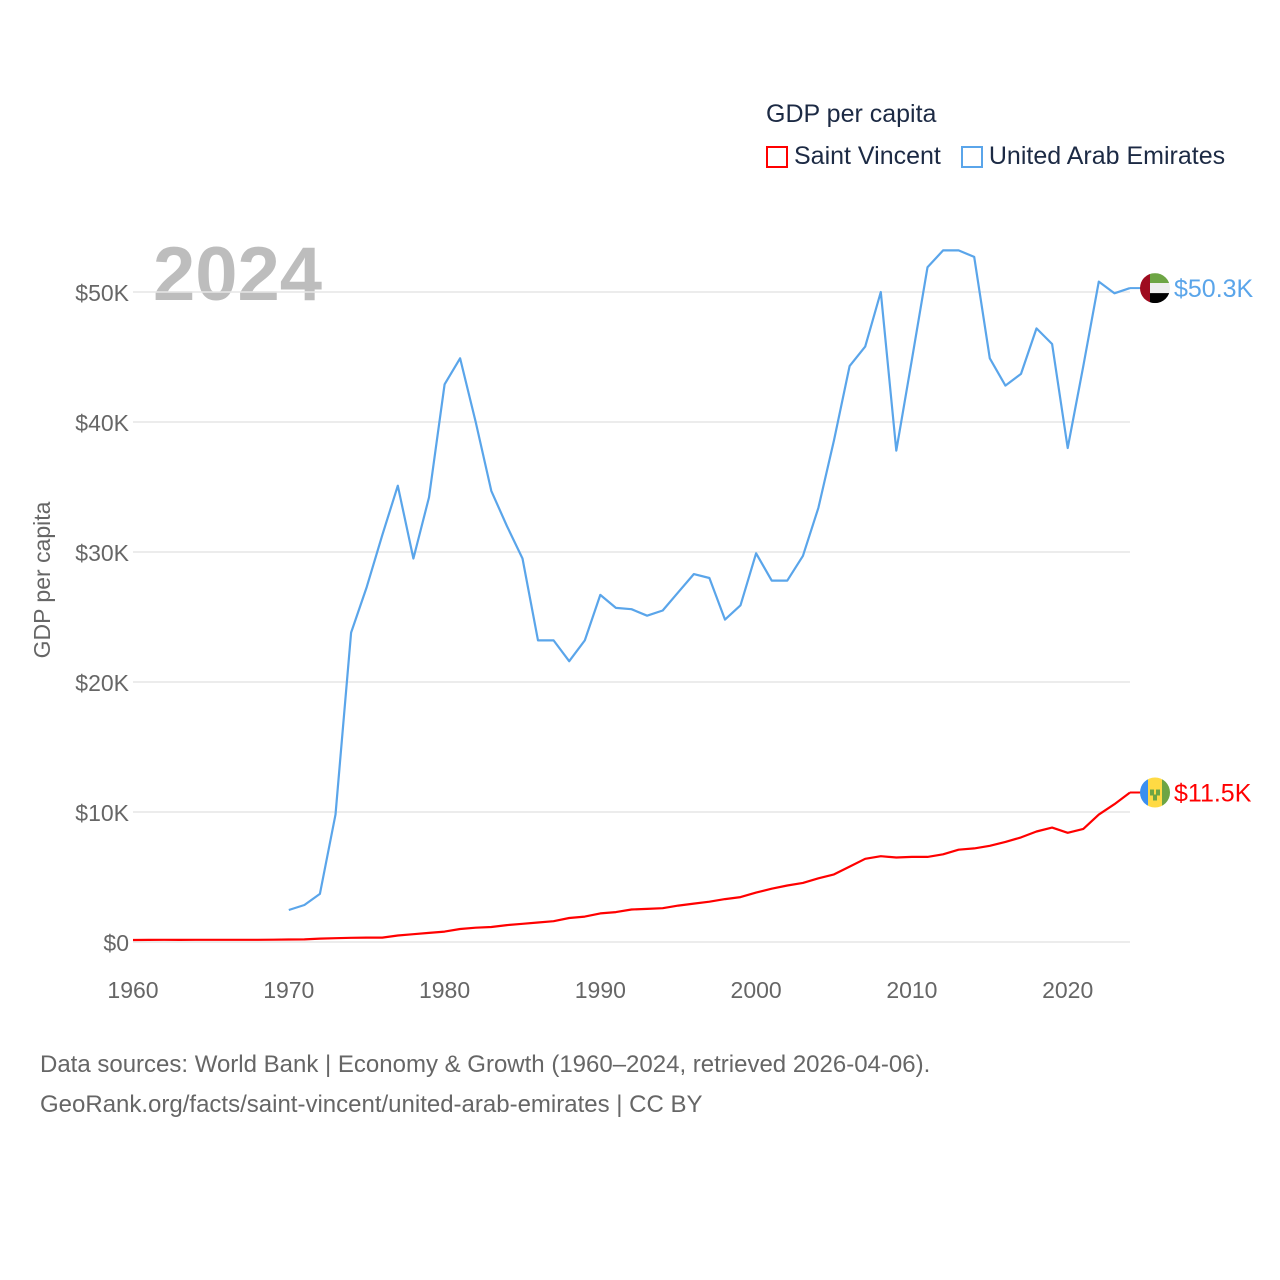 This screenshot has width=1280, height=1280. I want to click on y-tick-label: $40K, so click(102, 423).